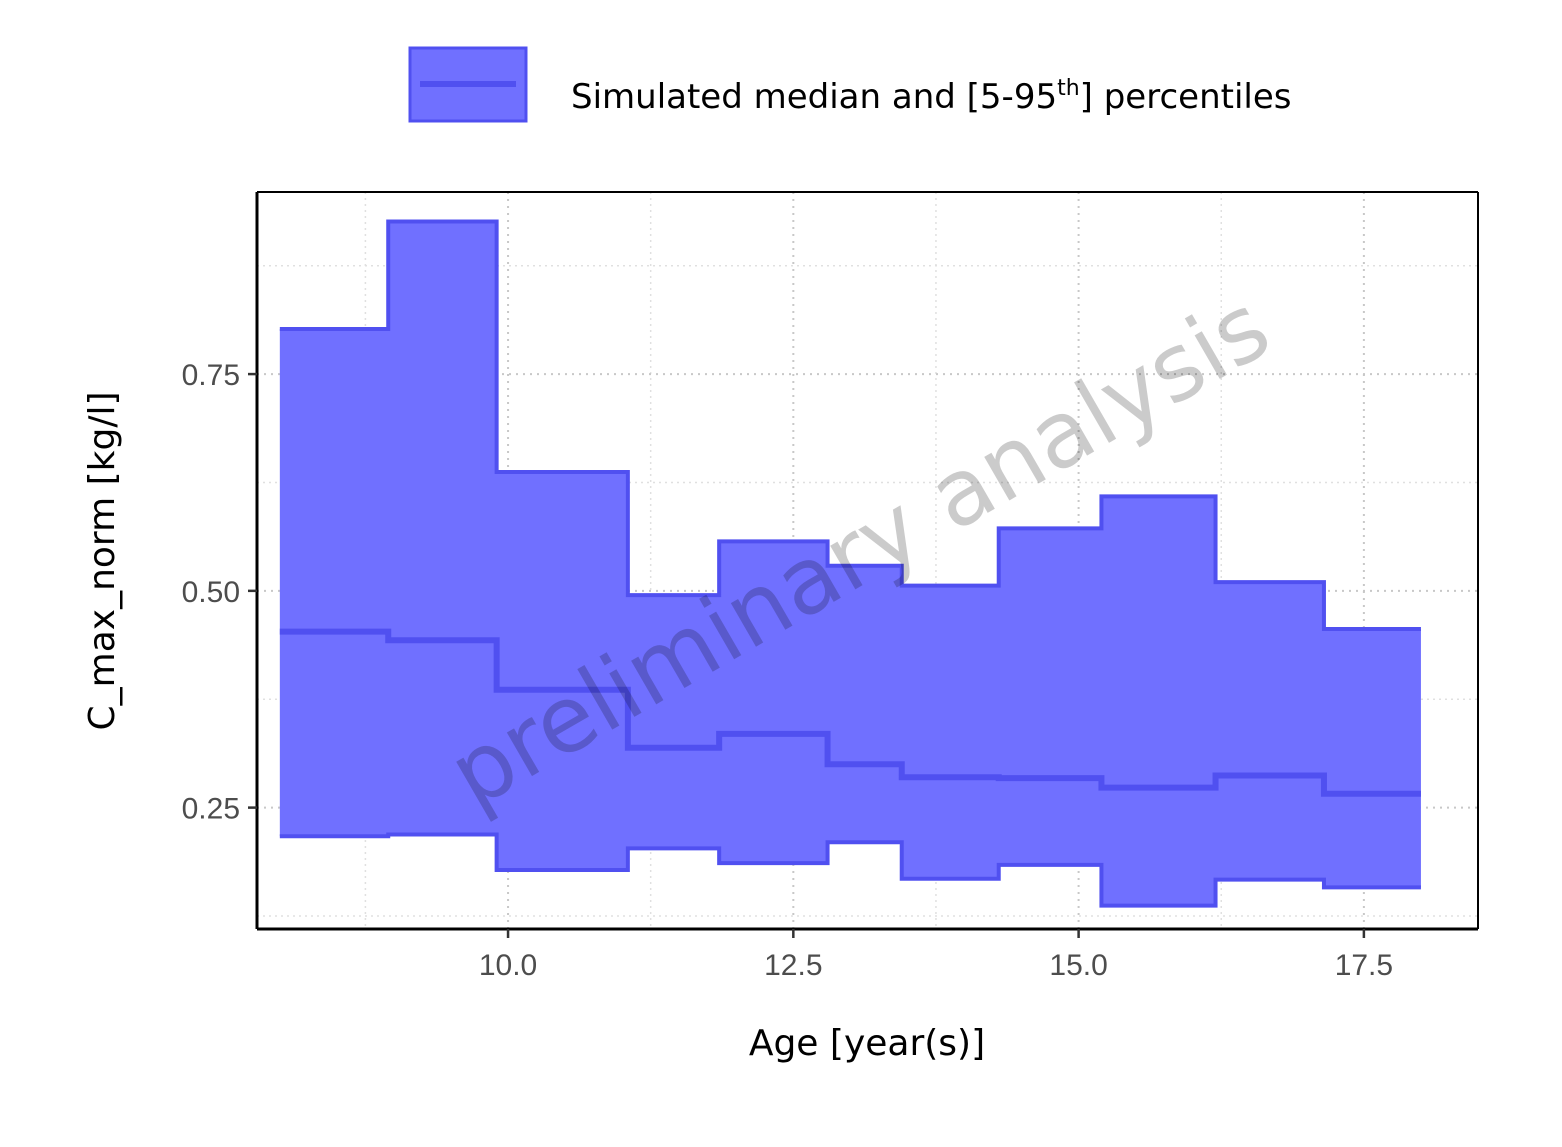  Describe the element at coordinates (211, 809) in the screenshot. I see `y-tick-label: 0.25` at that location.